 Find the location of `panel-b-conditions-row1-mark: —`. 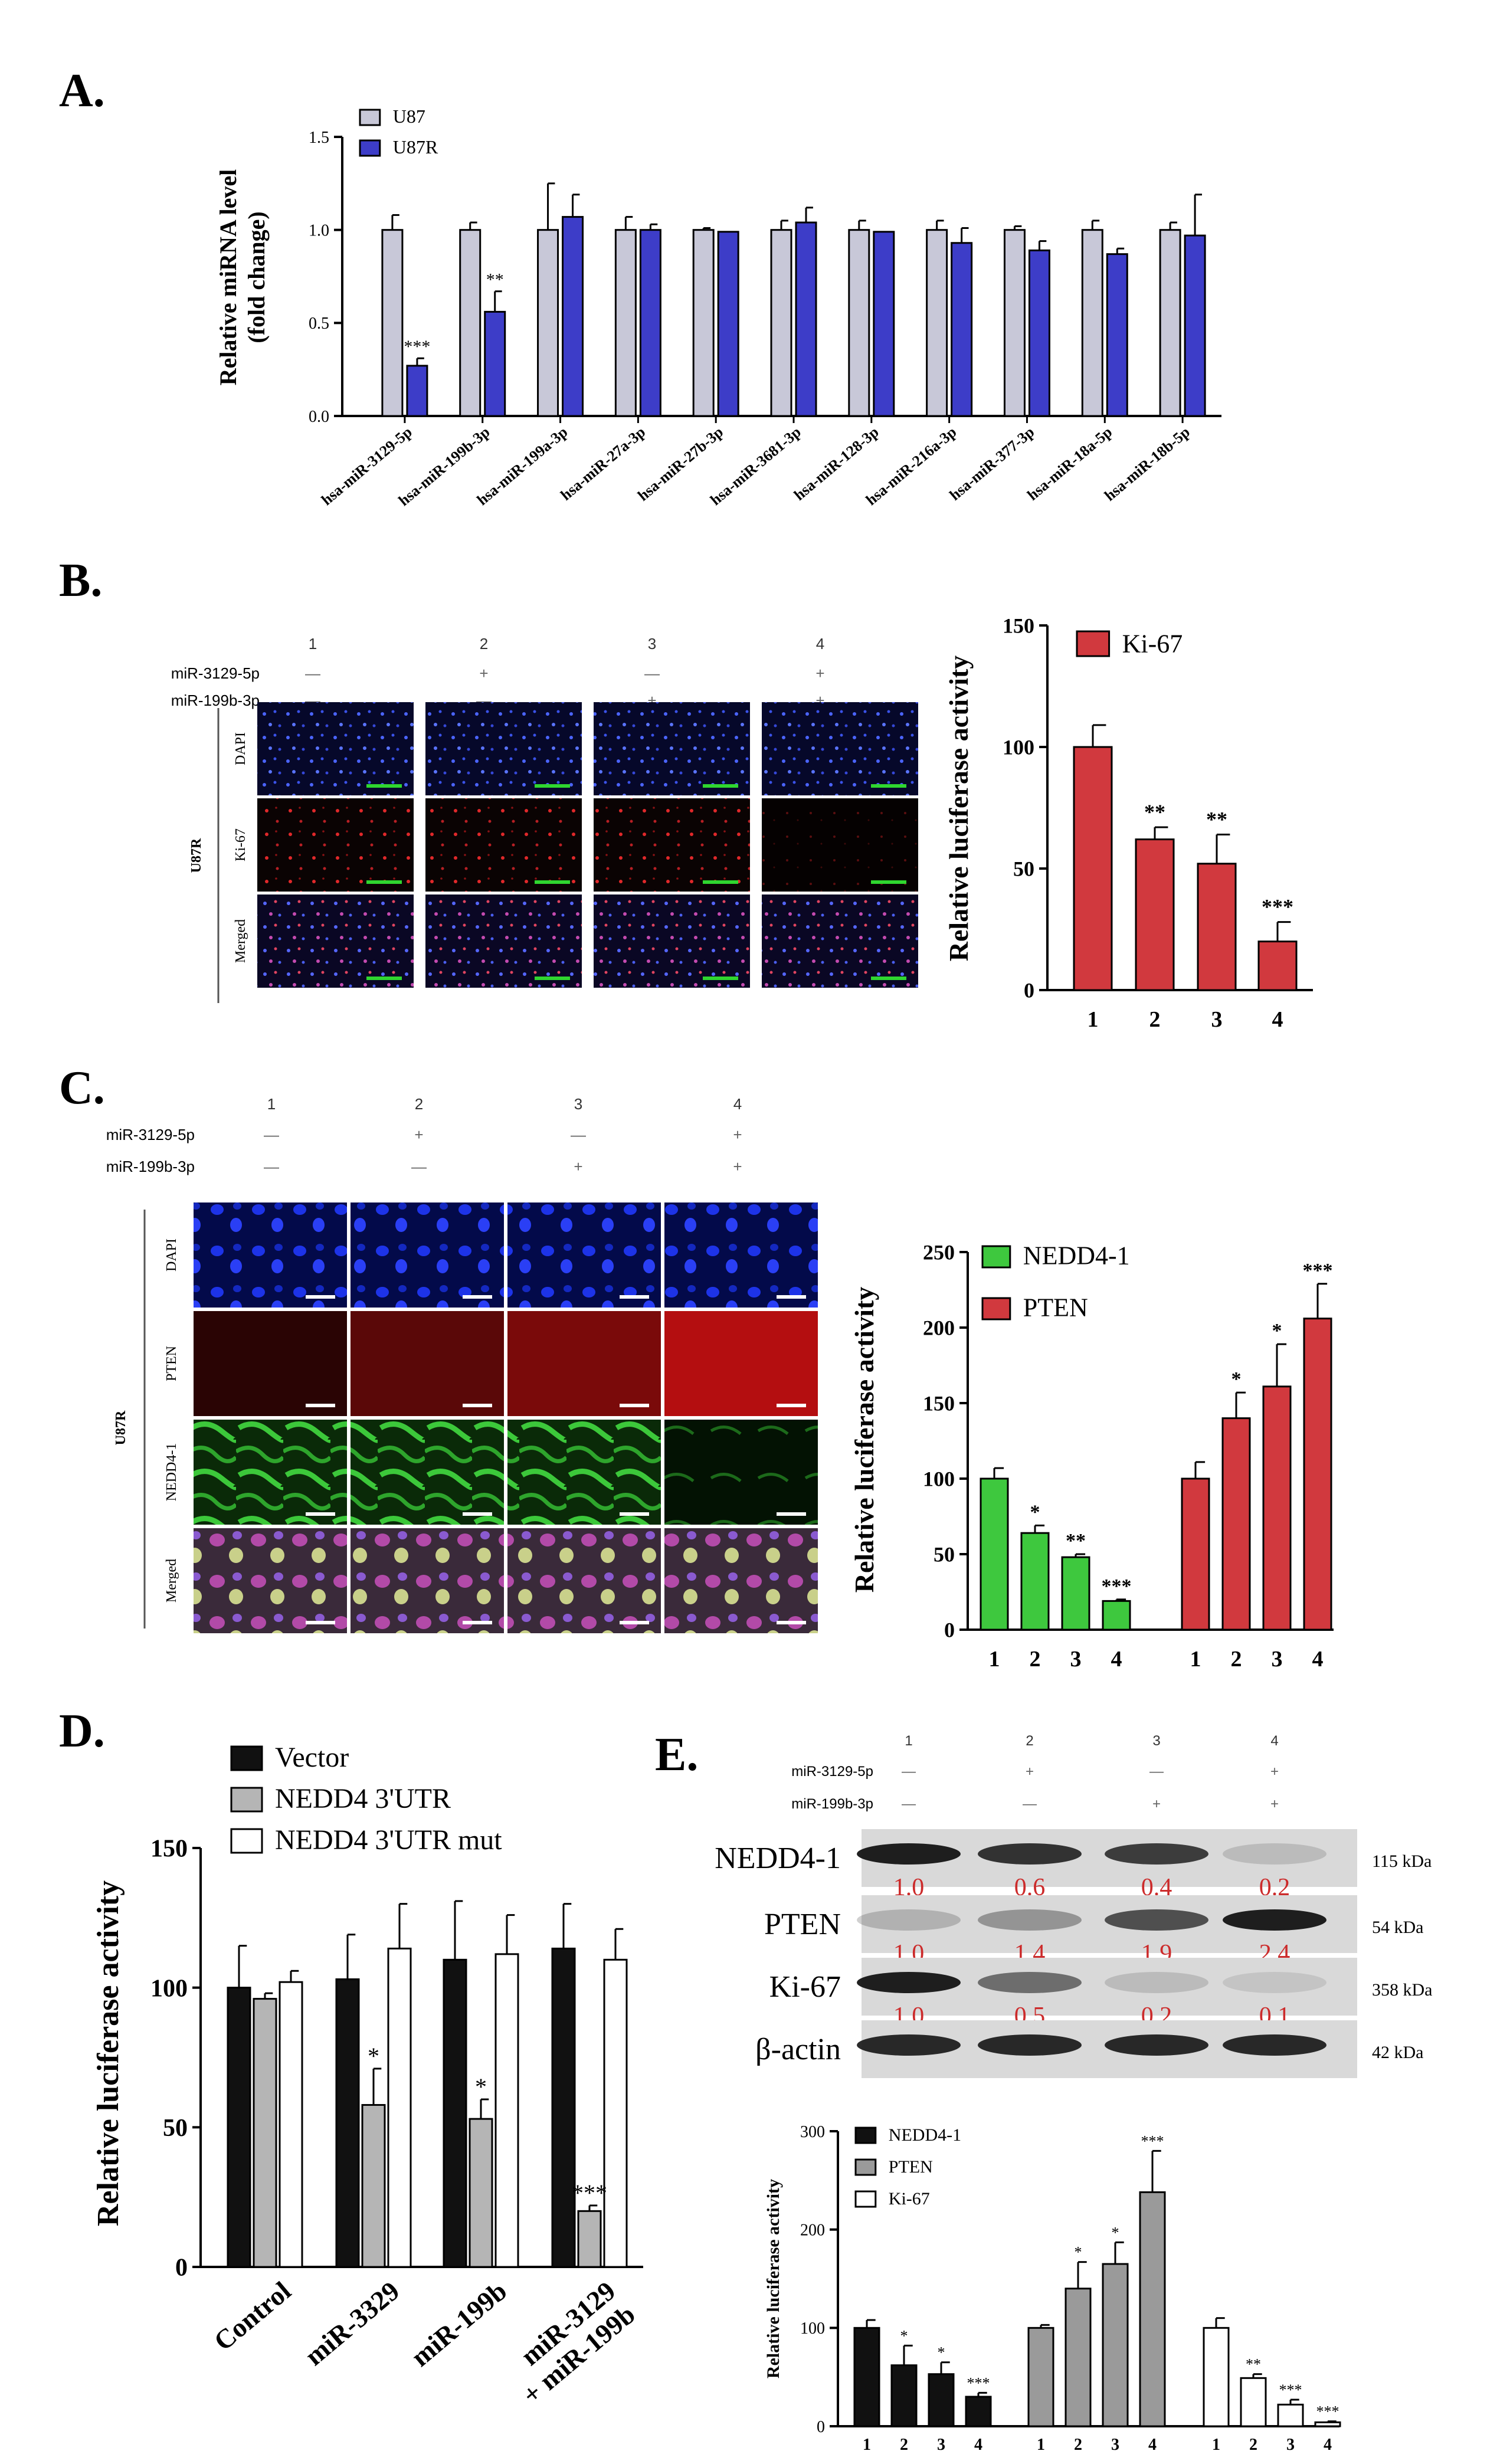

panel-b-conditions-row1-mark: — is located at coordinates (312, 673).